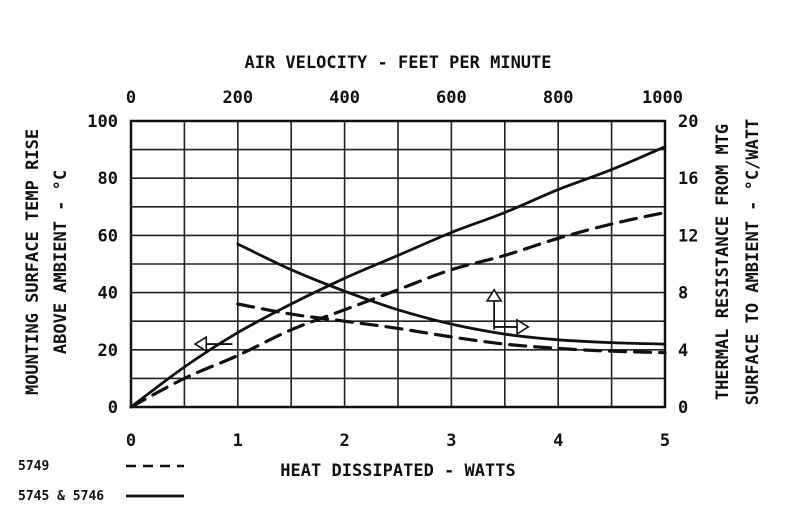  Describe the element at coordinates (523, 327) in the screenshot. I see `arrowhead-right` at that location.